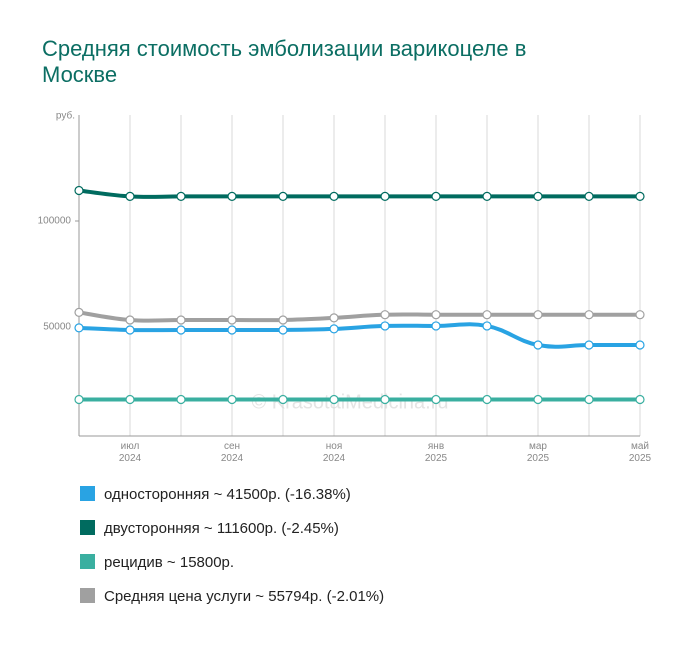 The width and height of the screenshot is (700, 646). Describe the element at coordinates (221, 528) in the screenshot. I see `legend-label: двусторонняя ~ 111600р. (-2.45%)` at that location.